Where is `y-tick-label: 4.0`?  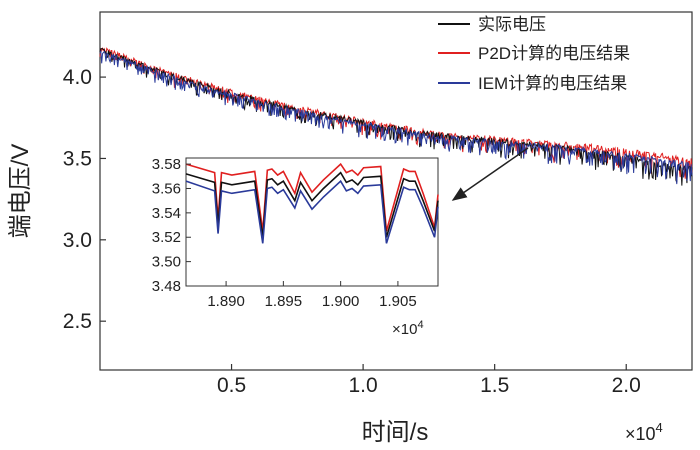 y-tick-label: 4.0 is located at coordinates (77, 77).